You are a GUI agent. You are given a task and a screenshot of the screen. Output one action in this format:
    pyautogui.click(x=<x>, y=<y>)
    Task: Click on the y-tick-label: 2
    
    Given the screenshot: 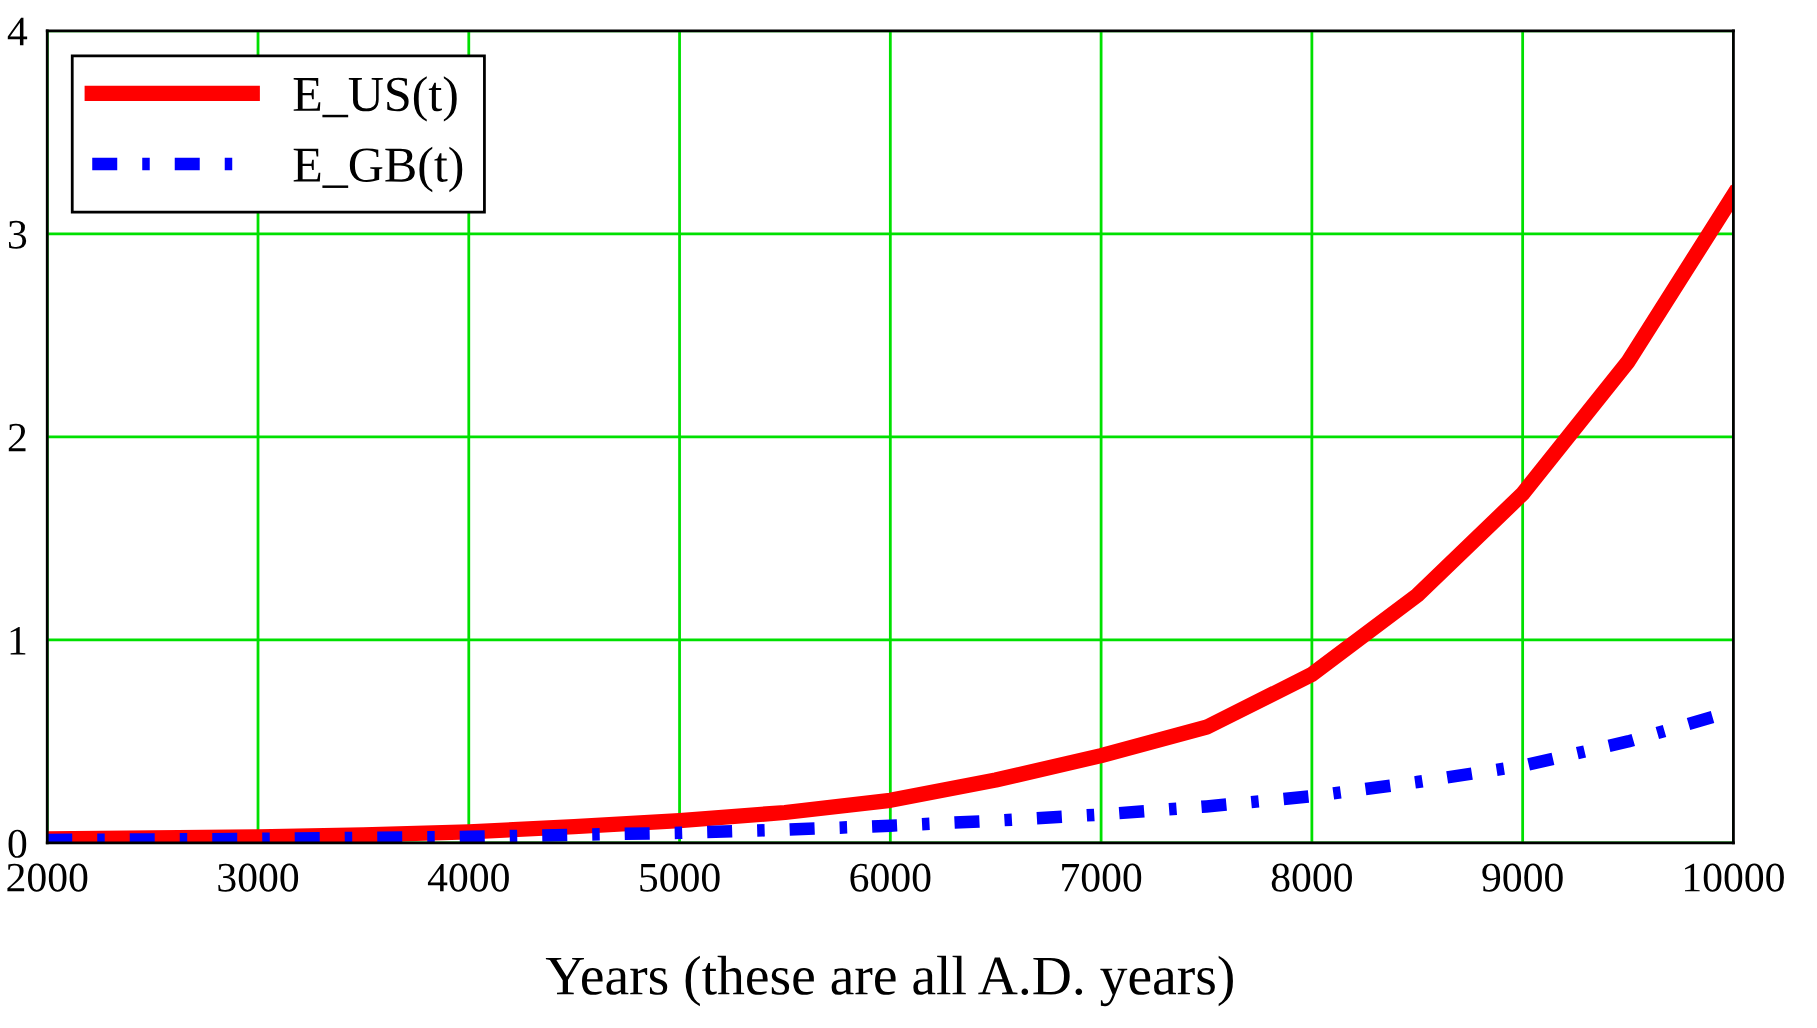 What is the action you would take?
    pyautogui.click(x=17, y=437)
    